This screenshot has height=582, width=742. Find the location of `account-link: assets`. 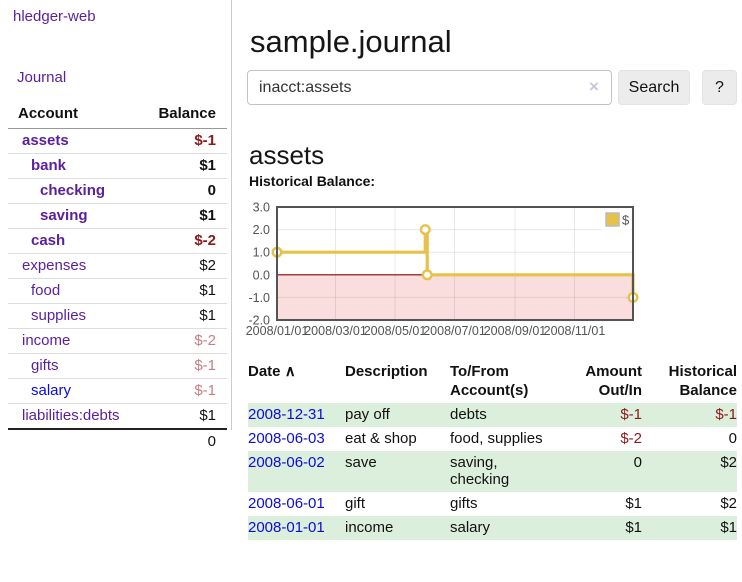

account-link: assets is located at coordinates (45, 140).